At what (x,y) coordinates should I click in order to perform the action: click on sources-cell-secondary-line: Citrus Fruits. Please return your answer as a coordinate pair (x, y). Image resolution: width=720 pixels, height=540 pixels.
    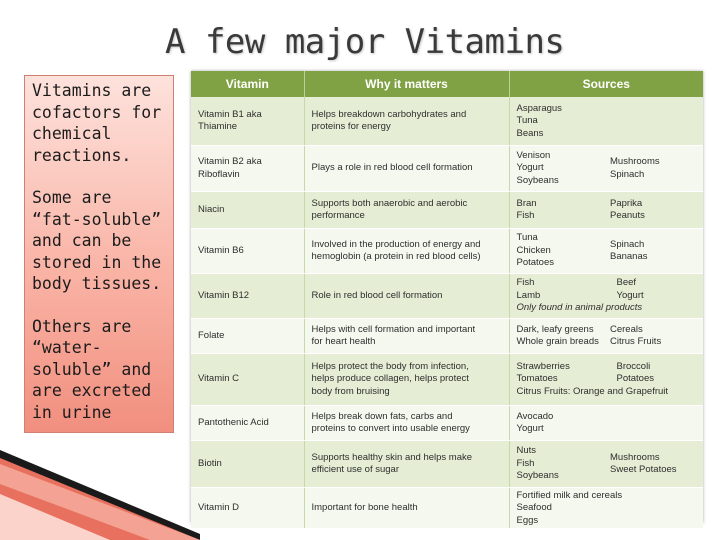
    Looking at the image, I should click on (636, 341).